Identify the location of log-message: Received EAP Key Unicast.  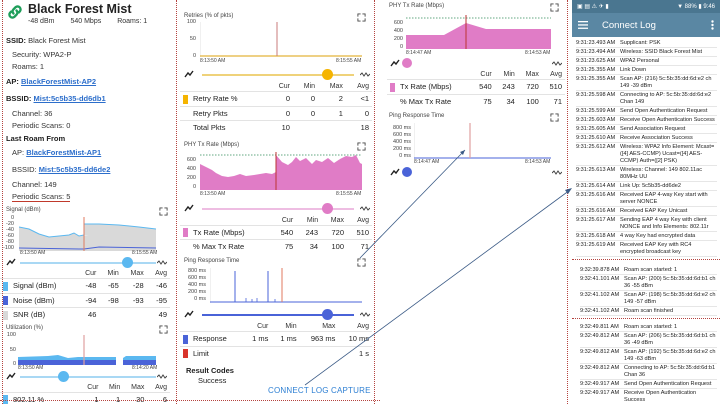
(654, 210).